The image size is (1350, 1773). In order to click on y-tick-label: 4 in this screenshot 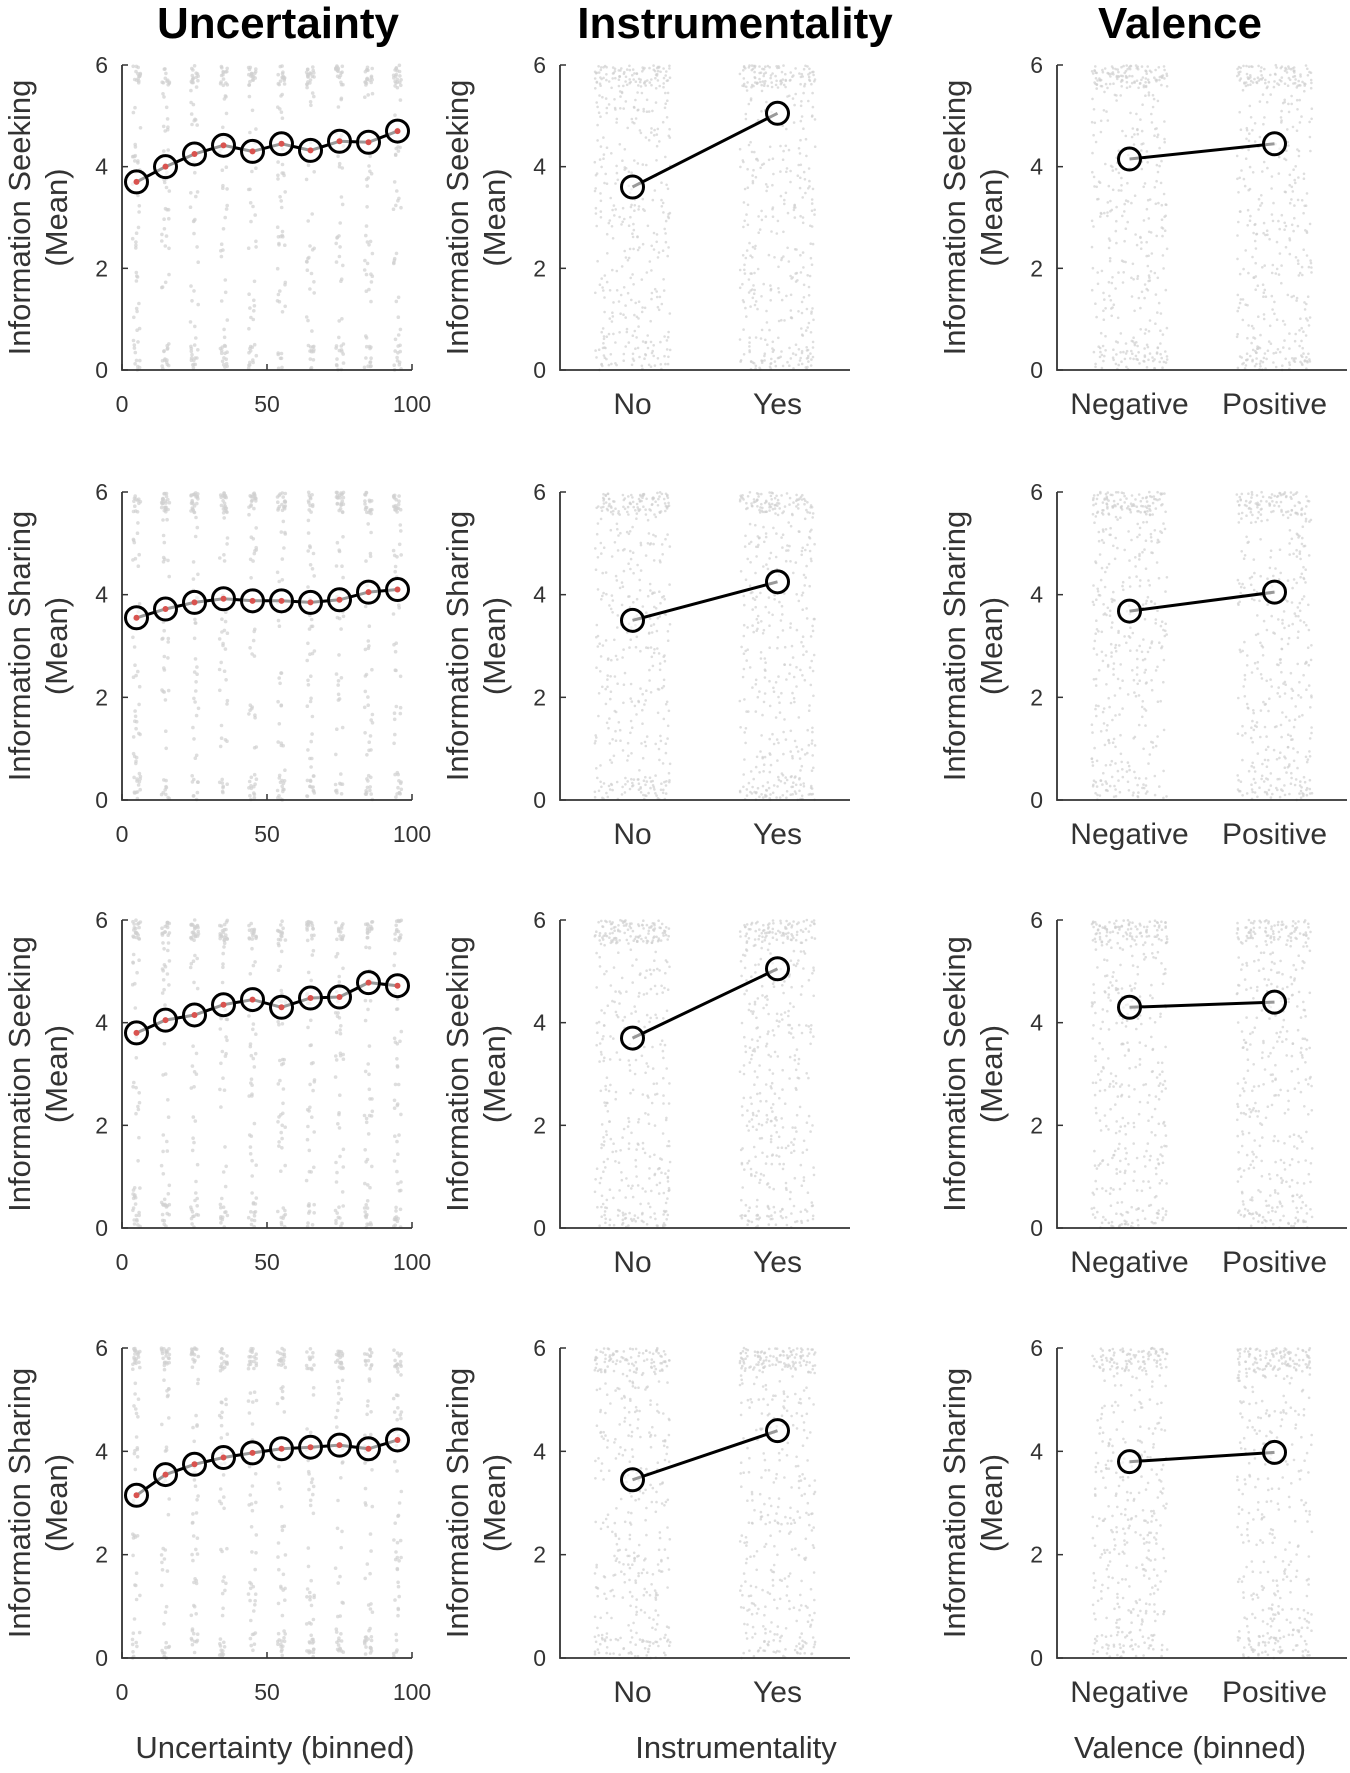, I will do `click(1036, 595)`.